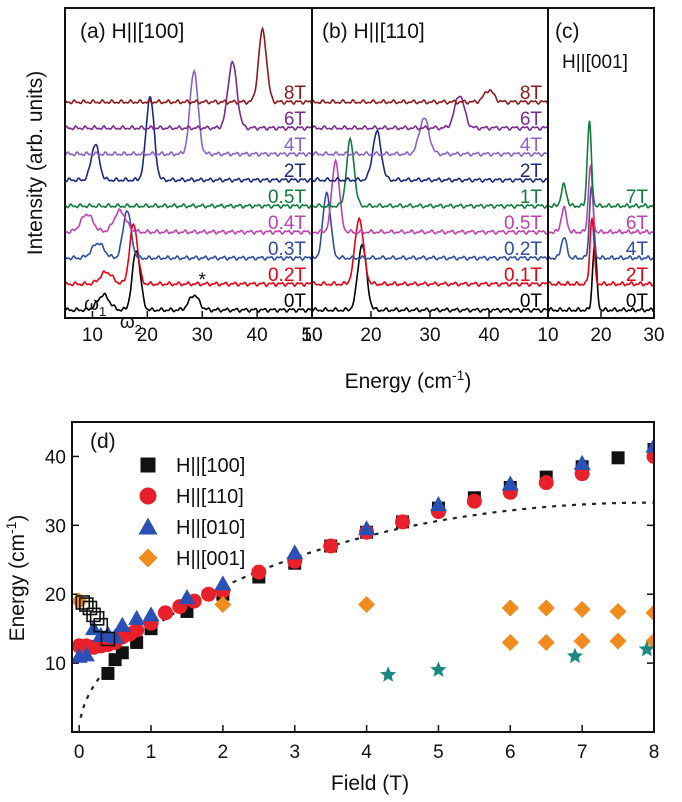  What do you see at coordinates (295, 145) in the screenshot?
I see `panel-a-trace-label: 4T` at bounding box center [295, 145].